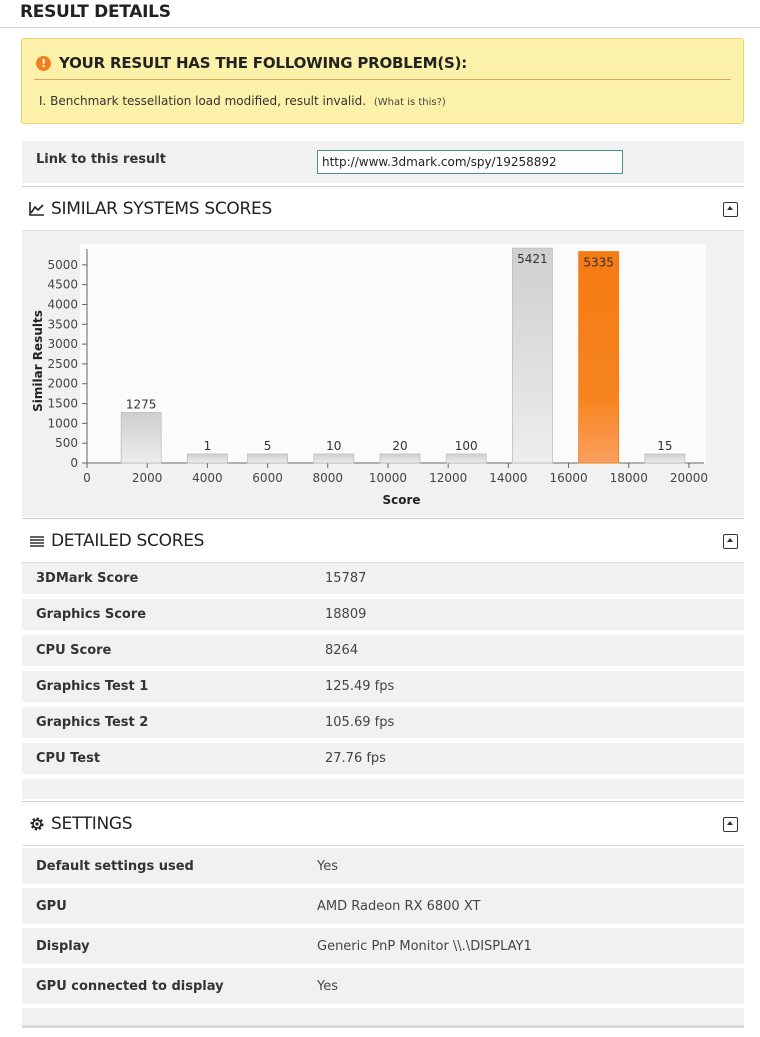 The image size is (760, 1037). What do you see at coordinates (267, 478) in the screenshot?
I see `x-tick-label: 6000` at bounding box center [267, 478].